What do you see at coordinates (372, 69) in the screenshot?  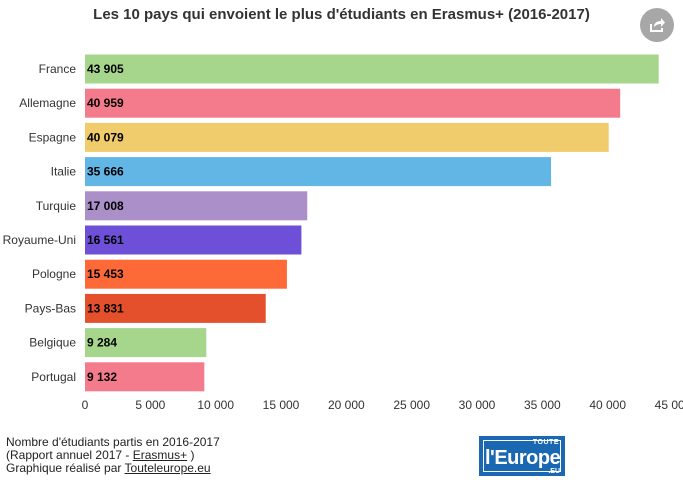 I see `bar-france` at bounding box center [372, 69].